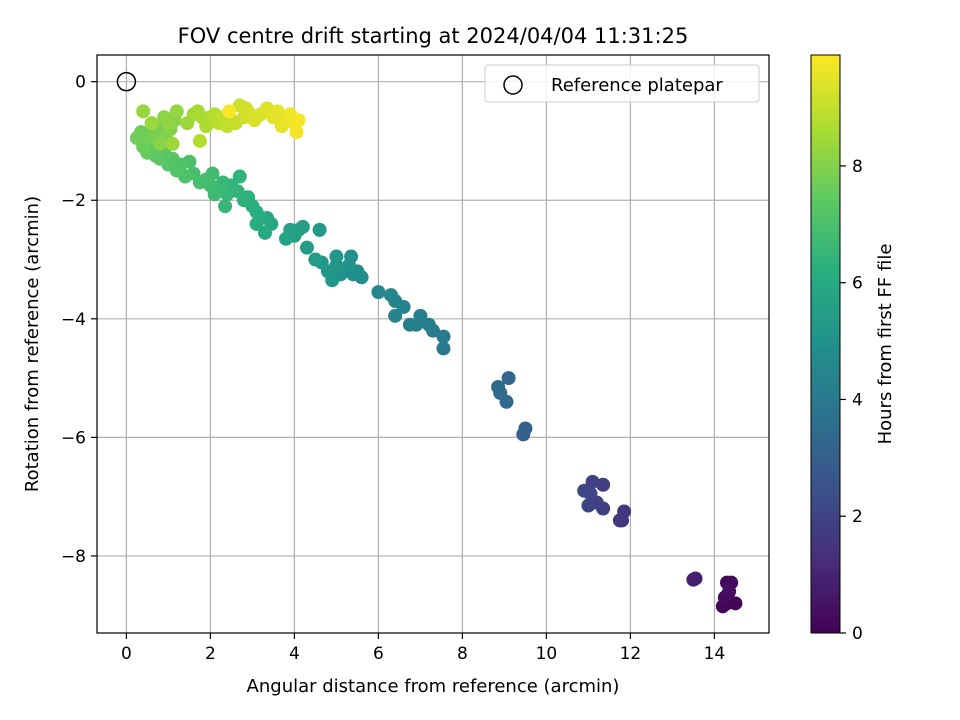 The height and width of the screenshot is (720, 960). I want to click on x-tick-label: 10, so click(547, 654).